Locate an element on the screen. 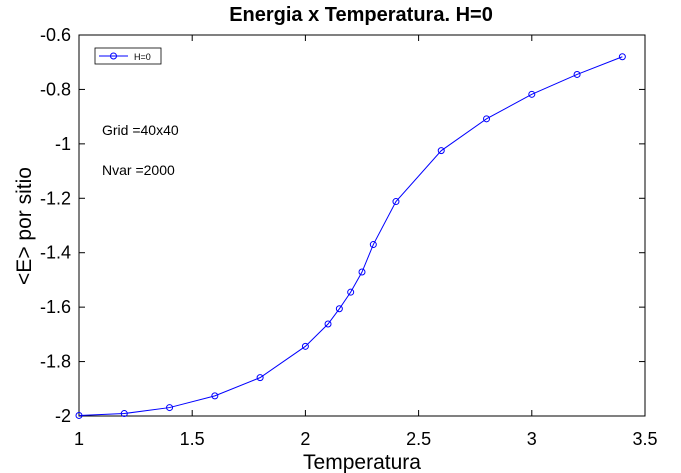 This screenshot has height=473, width=681. y-tick-label: -0.6 is located at coordinates (55, 35).